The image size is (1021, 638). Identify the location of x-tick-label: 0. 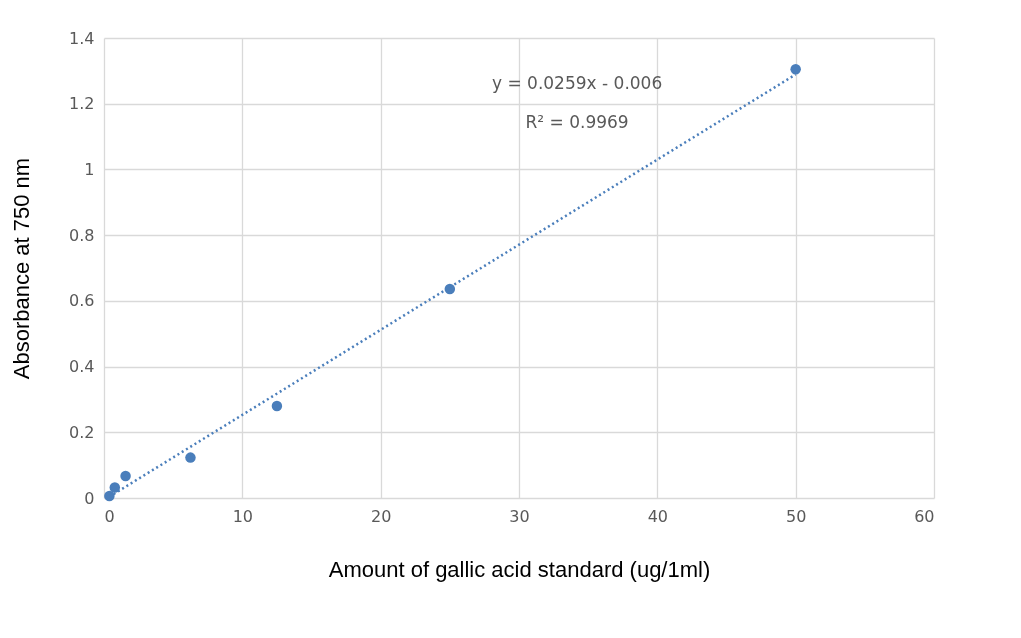
(109, 516).